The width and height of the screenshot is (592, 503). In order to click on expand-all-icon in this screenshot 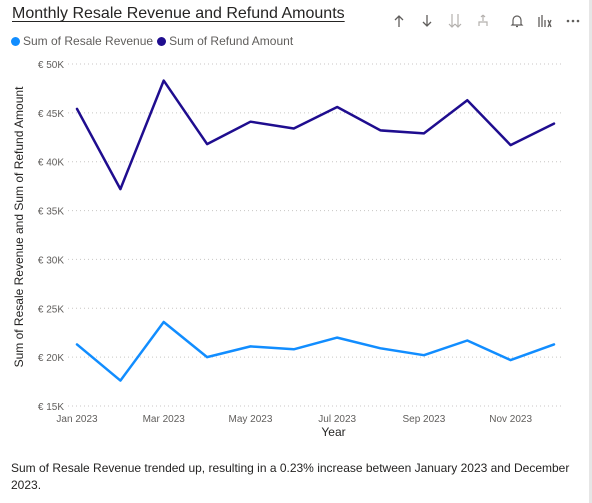, I will do `click(455, 21)`.